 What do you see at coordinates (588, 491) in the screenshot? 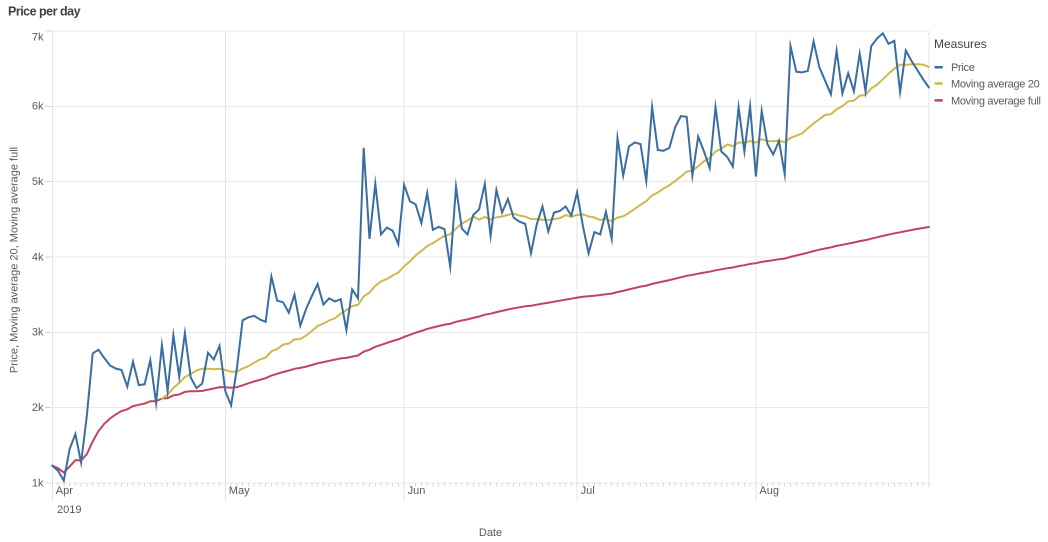
I see `svg-text: Jul` at bounding box center [588, 491].